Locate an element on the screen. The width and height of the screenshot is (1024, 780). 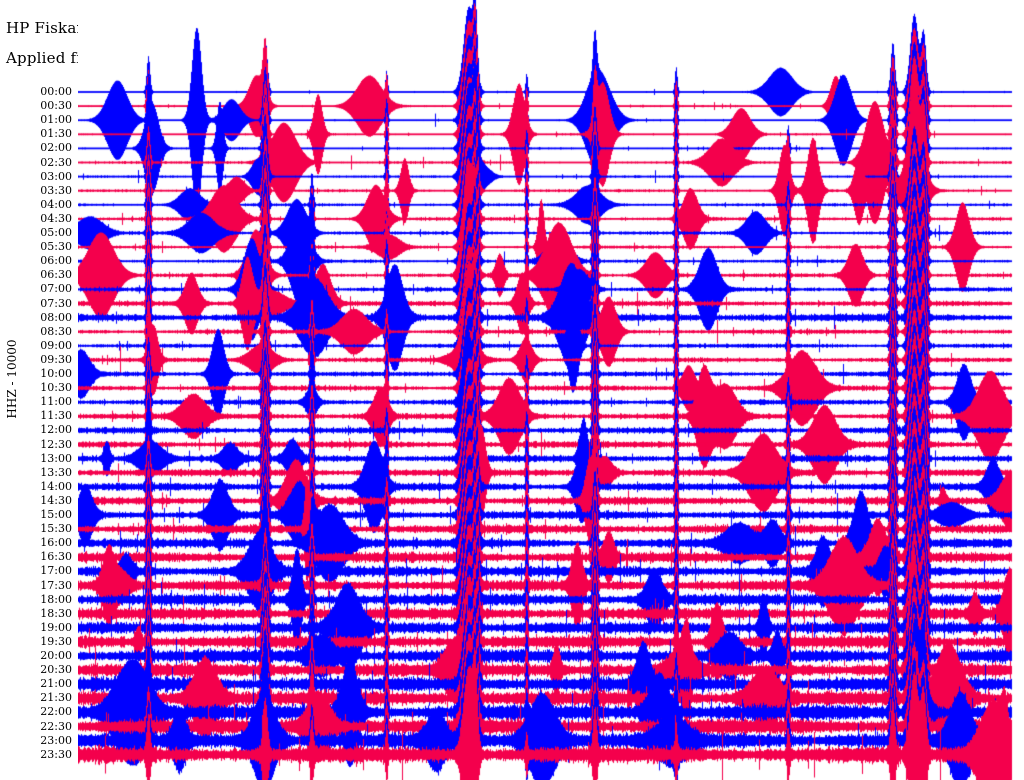
time-tick-label: 20:30 is located at coordinates (56, 670).